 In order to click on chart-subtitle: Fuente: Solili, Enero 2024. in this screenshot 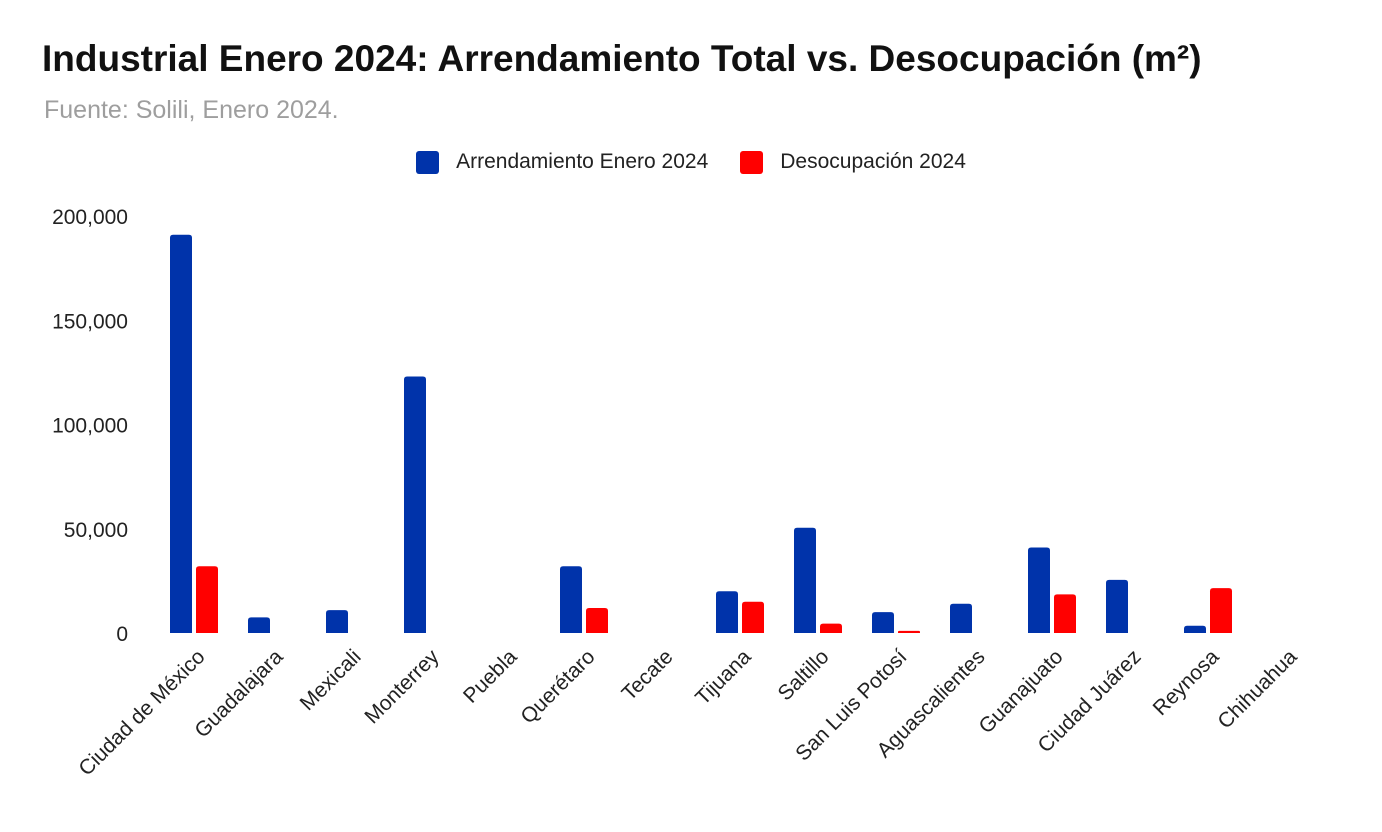, I will do `click(191, 110)`.